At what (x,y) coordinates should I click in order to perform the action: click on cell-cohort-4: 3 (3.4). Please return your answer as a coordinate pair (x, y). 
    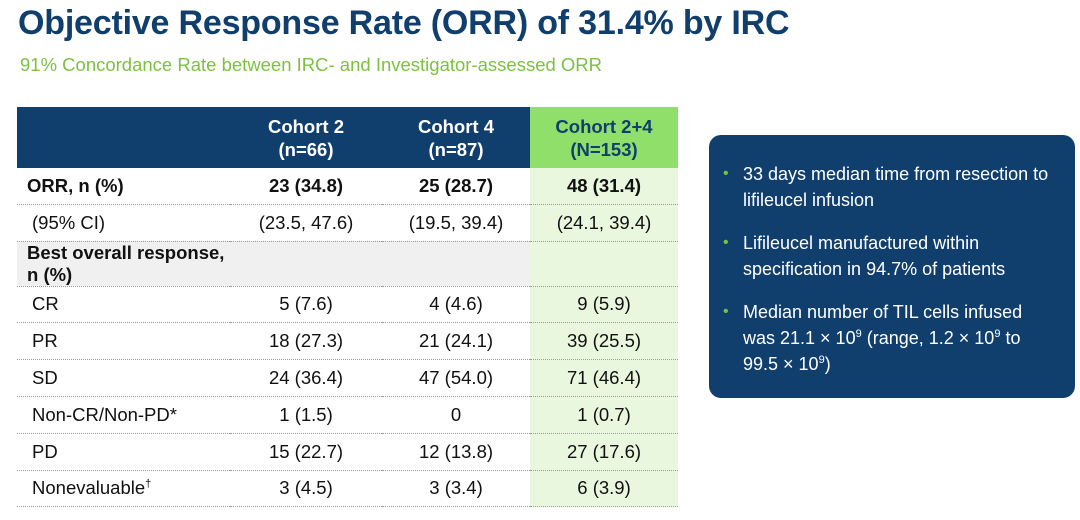
    Looking at the image, I should click on (456, 489).